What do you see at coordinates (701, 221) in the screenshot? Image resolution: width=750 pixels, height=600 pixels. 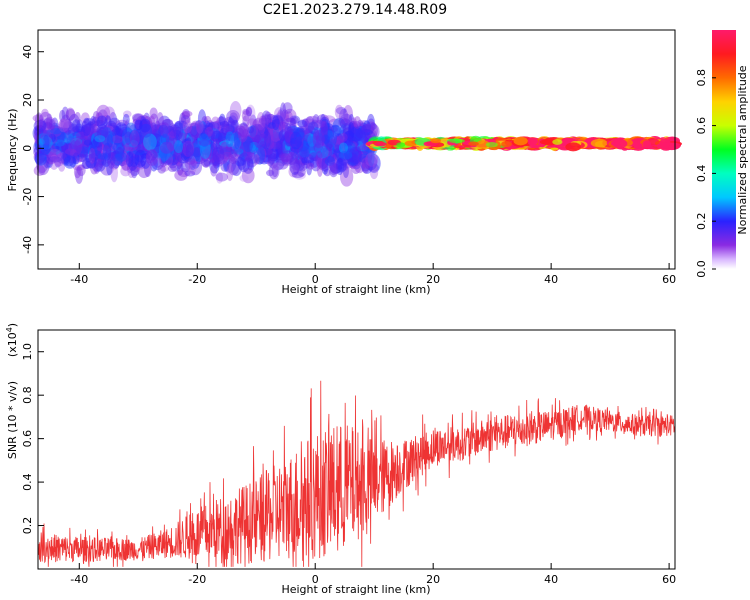 I see `colorbar-tick-label: 0.2` at bounding box center [701, 221].